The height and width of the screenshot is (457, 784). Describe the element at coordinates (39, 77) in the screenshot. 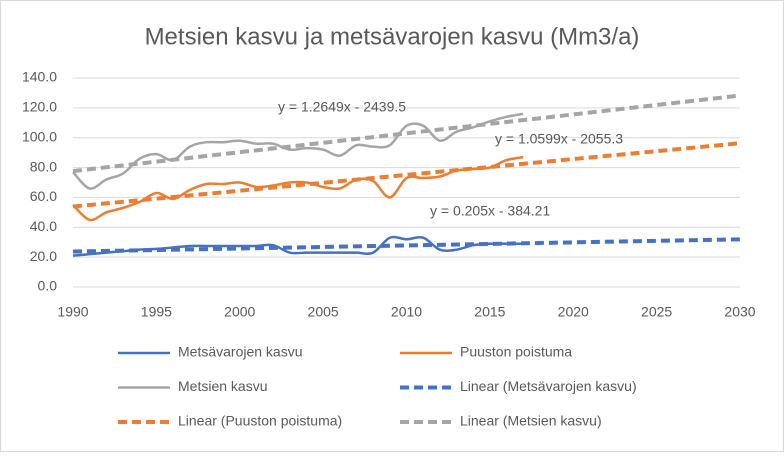

I see `y-tick-label: 140.0` at that location.